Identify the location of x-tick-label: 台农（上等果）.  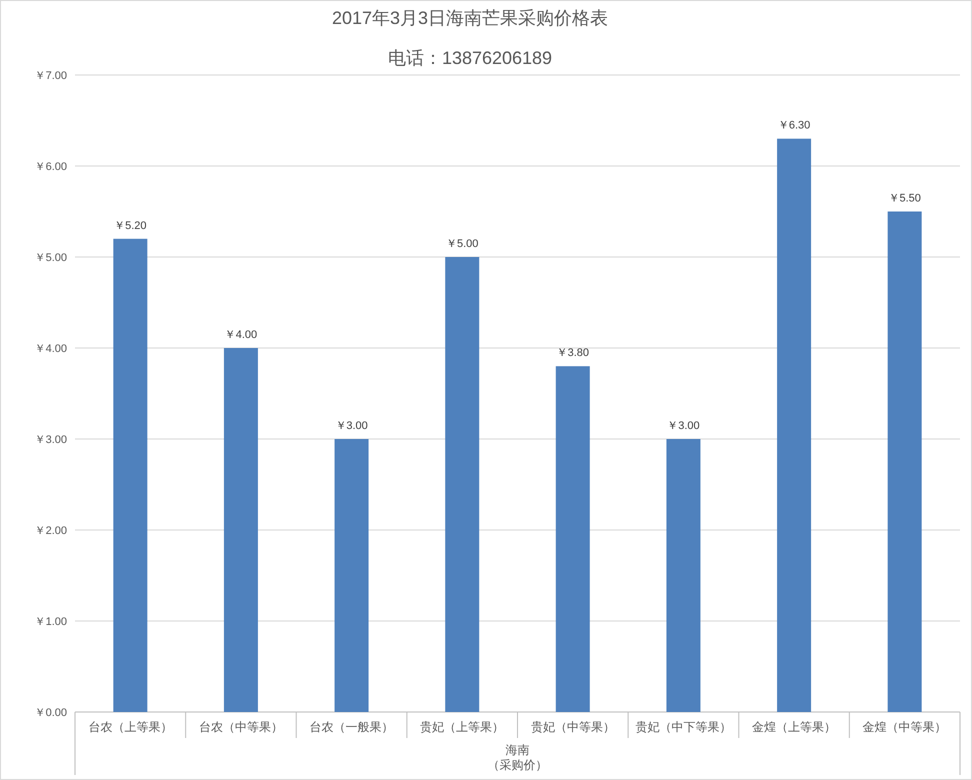
(130, 727).